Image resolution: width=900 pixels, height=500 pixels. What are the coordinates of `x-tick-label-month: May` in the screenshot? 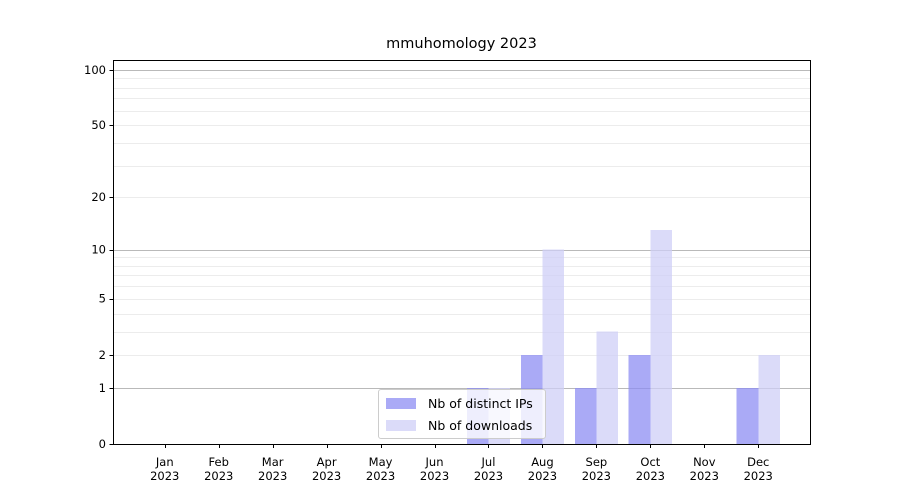 It's located at (381, 462).